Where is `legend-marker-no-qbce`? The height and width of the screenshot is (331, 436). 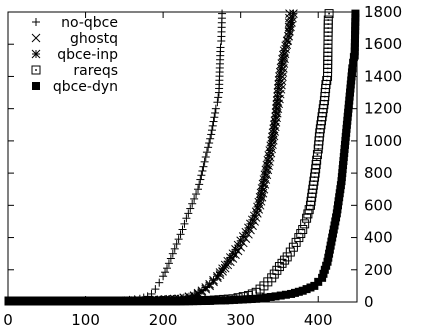 legend-marker-no-qbce is located at coordinates (36, 22).